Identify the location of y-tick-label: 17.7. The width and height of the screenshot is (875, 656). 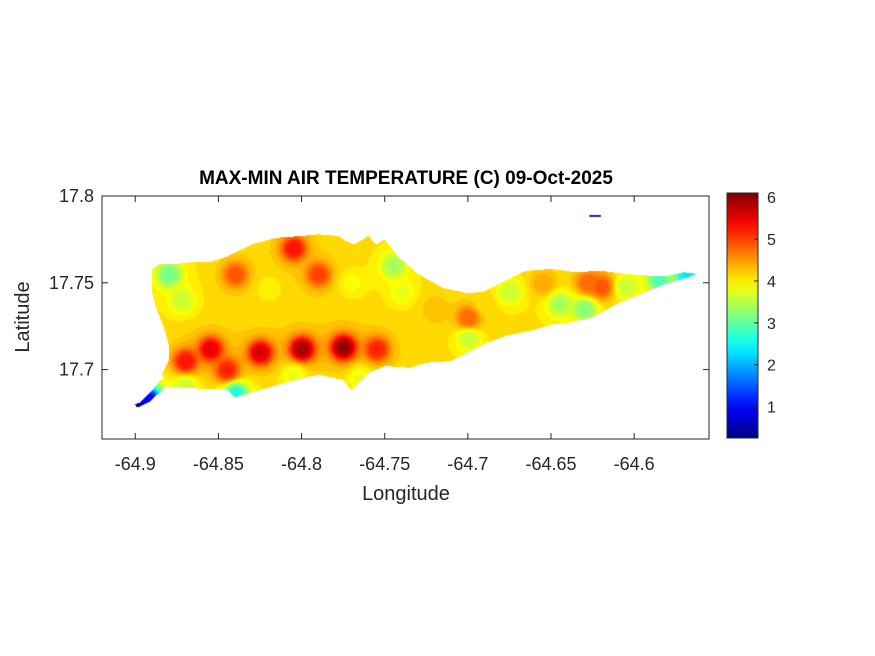
(76, 370).